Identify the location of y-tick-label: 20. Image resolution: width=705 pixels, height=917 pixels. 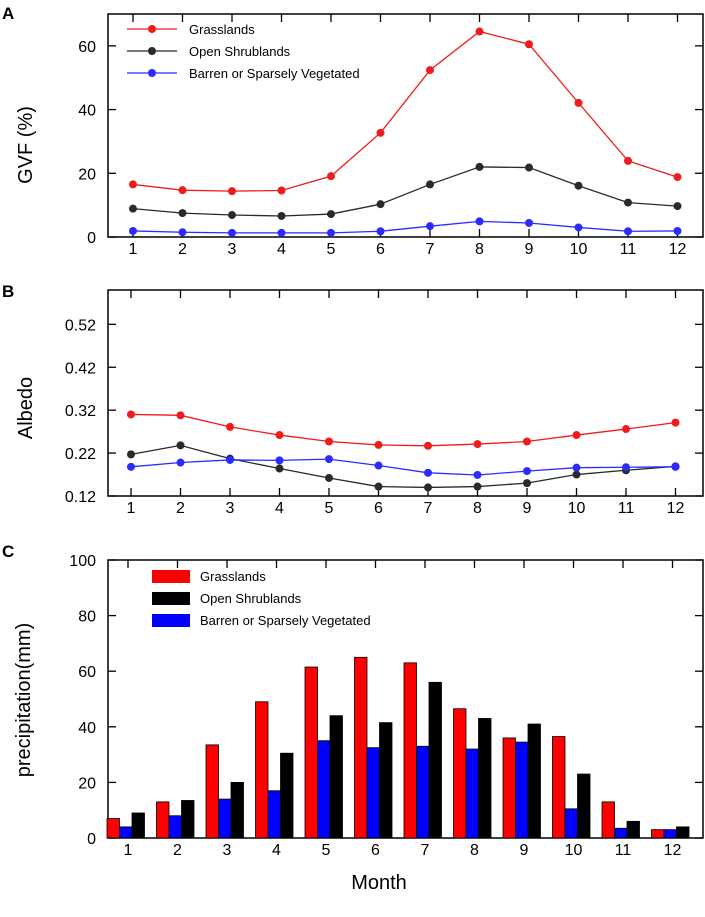
(87, 174).